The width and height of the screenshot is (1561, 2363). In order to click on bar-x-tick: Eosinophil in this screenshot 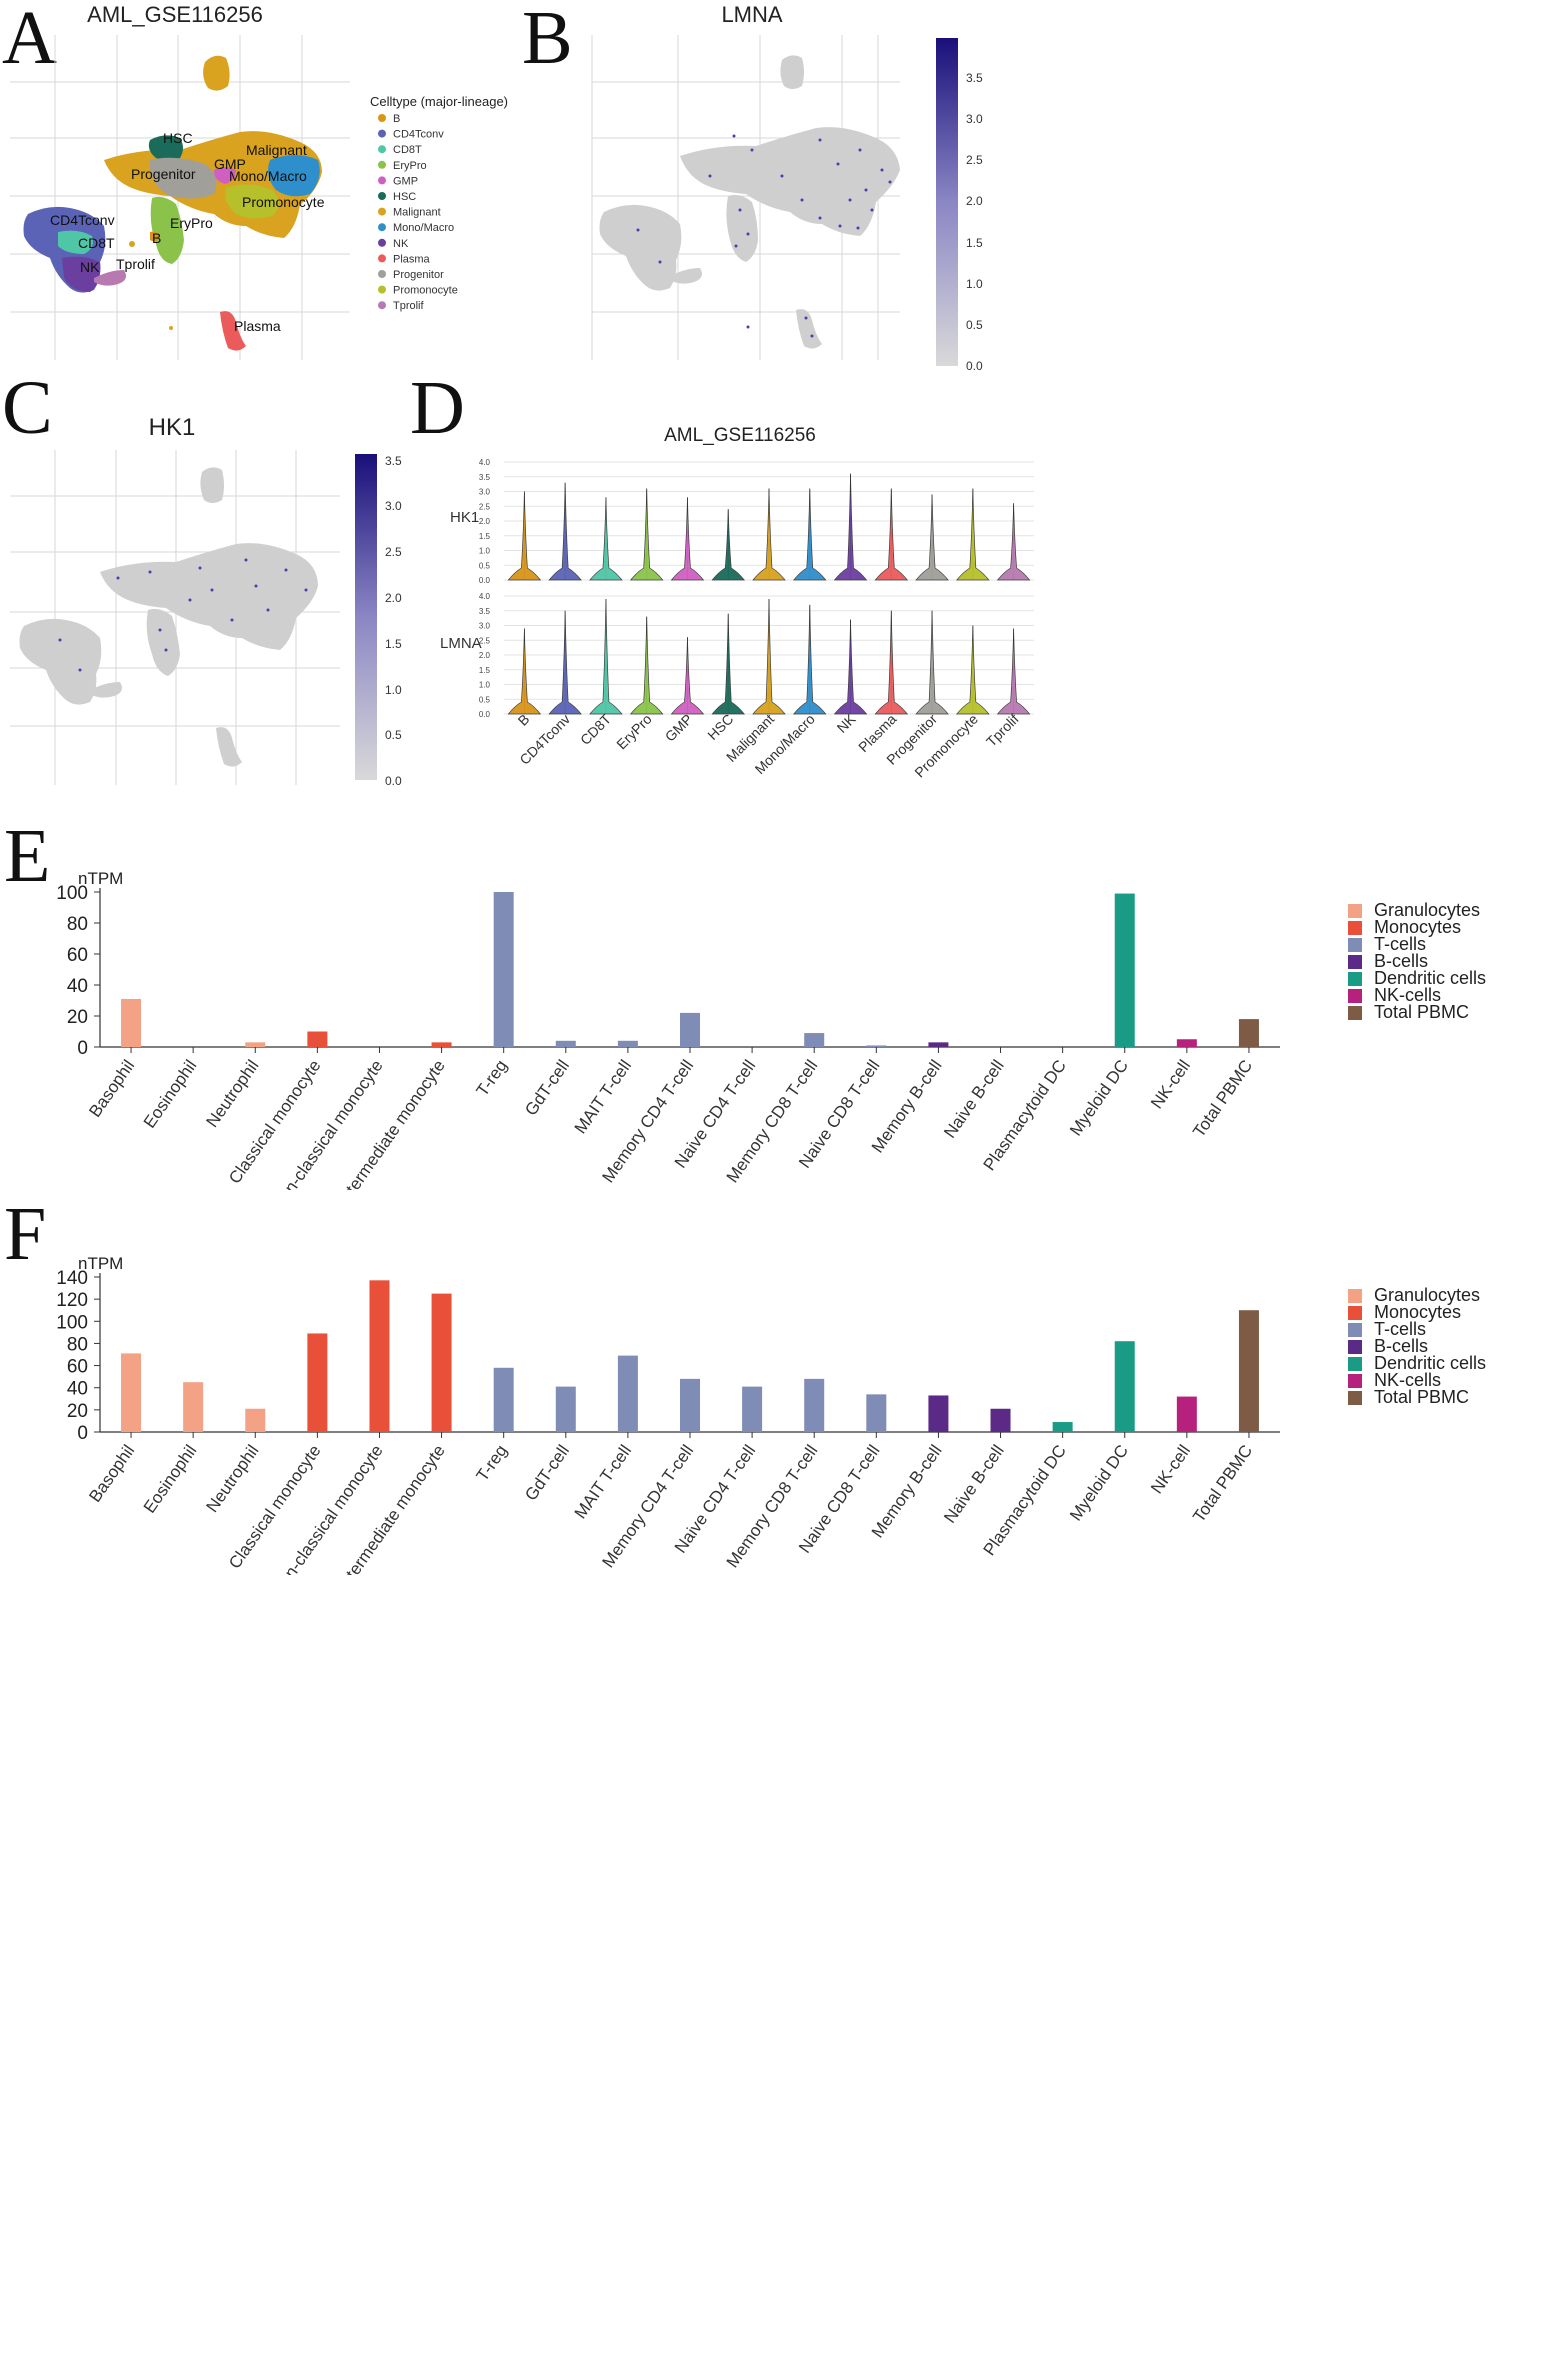, I will do `click(170, 1478)`.